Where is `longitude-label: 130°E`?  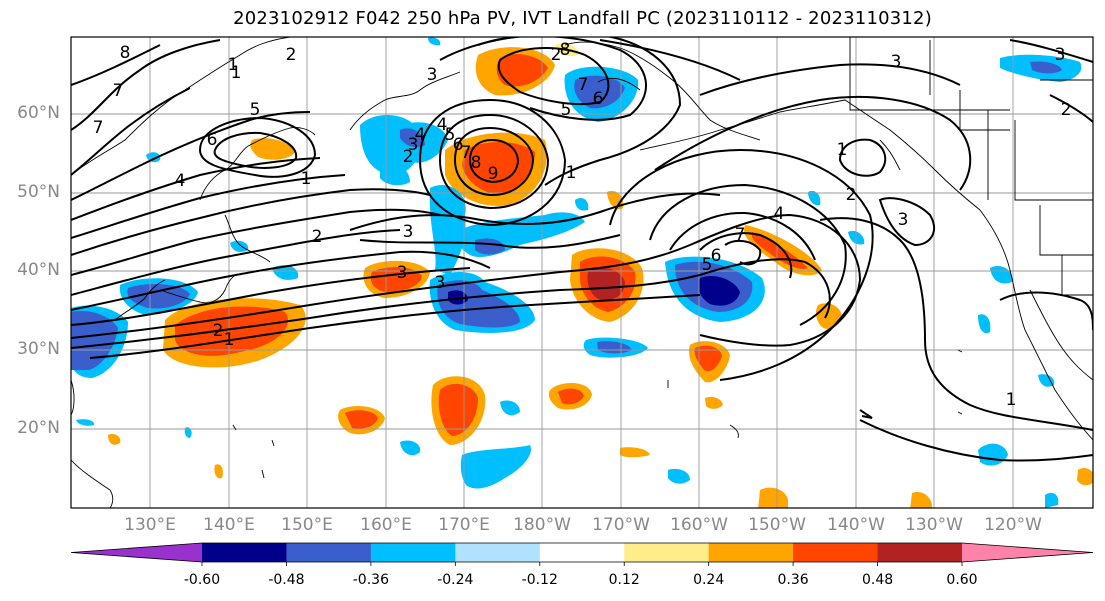 longitude-label: 130°E is located at coordinates (150, 525).